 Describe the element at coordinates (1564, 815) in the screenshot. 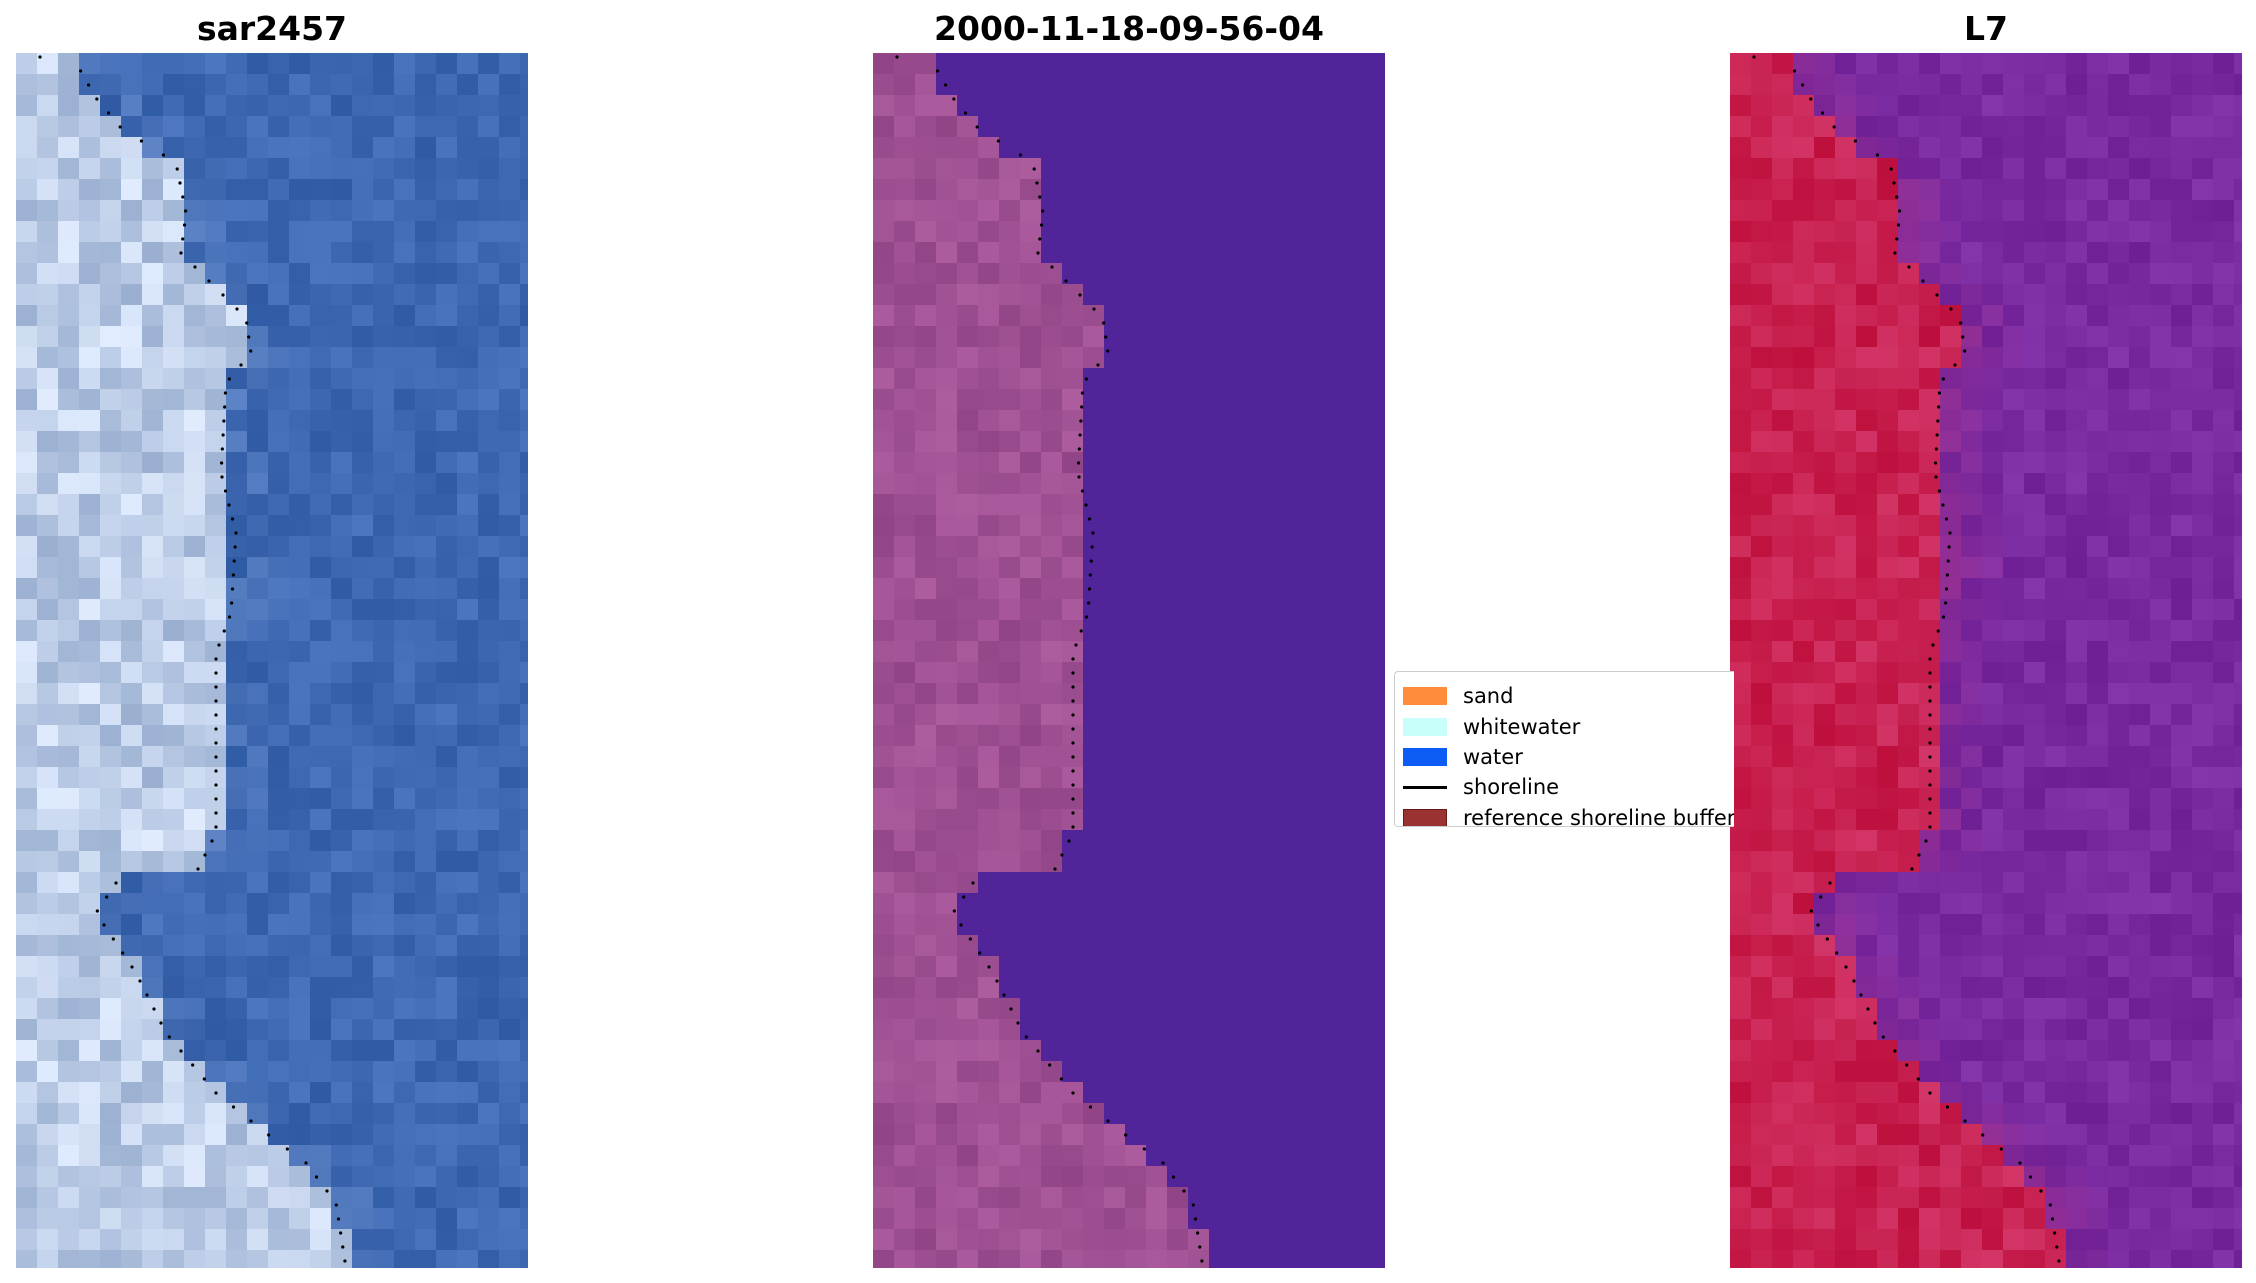

I see `legend-item-reference-shoreline-buffer: reference shoreline buffer` at that location.